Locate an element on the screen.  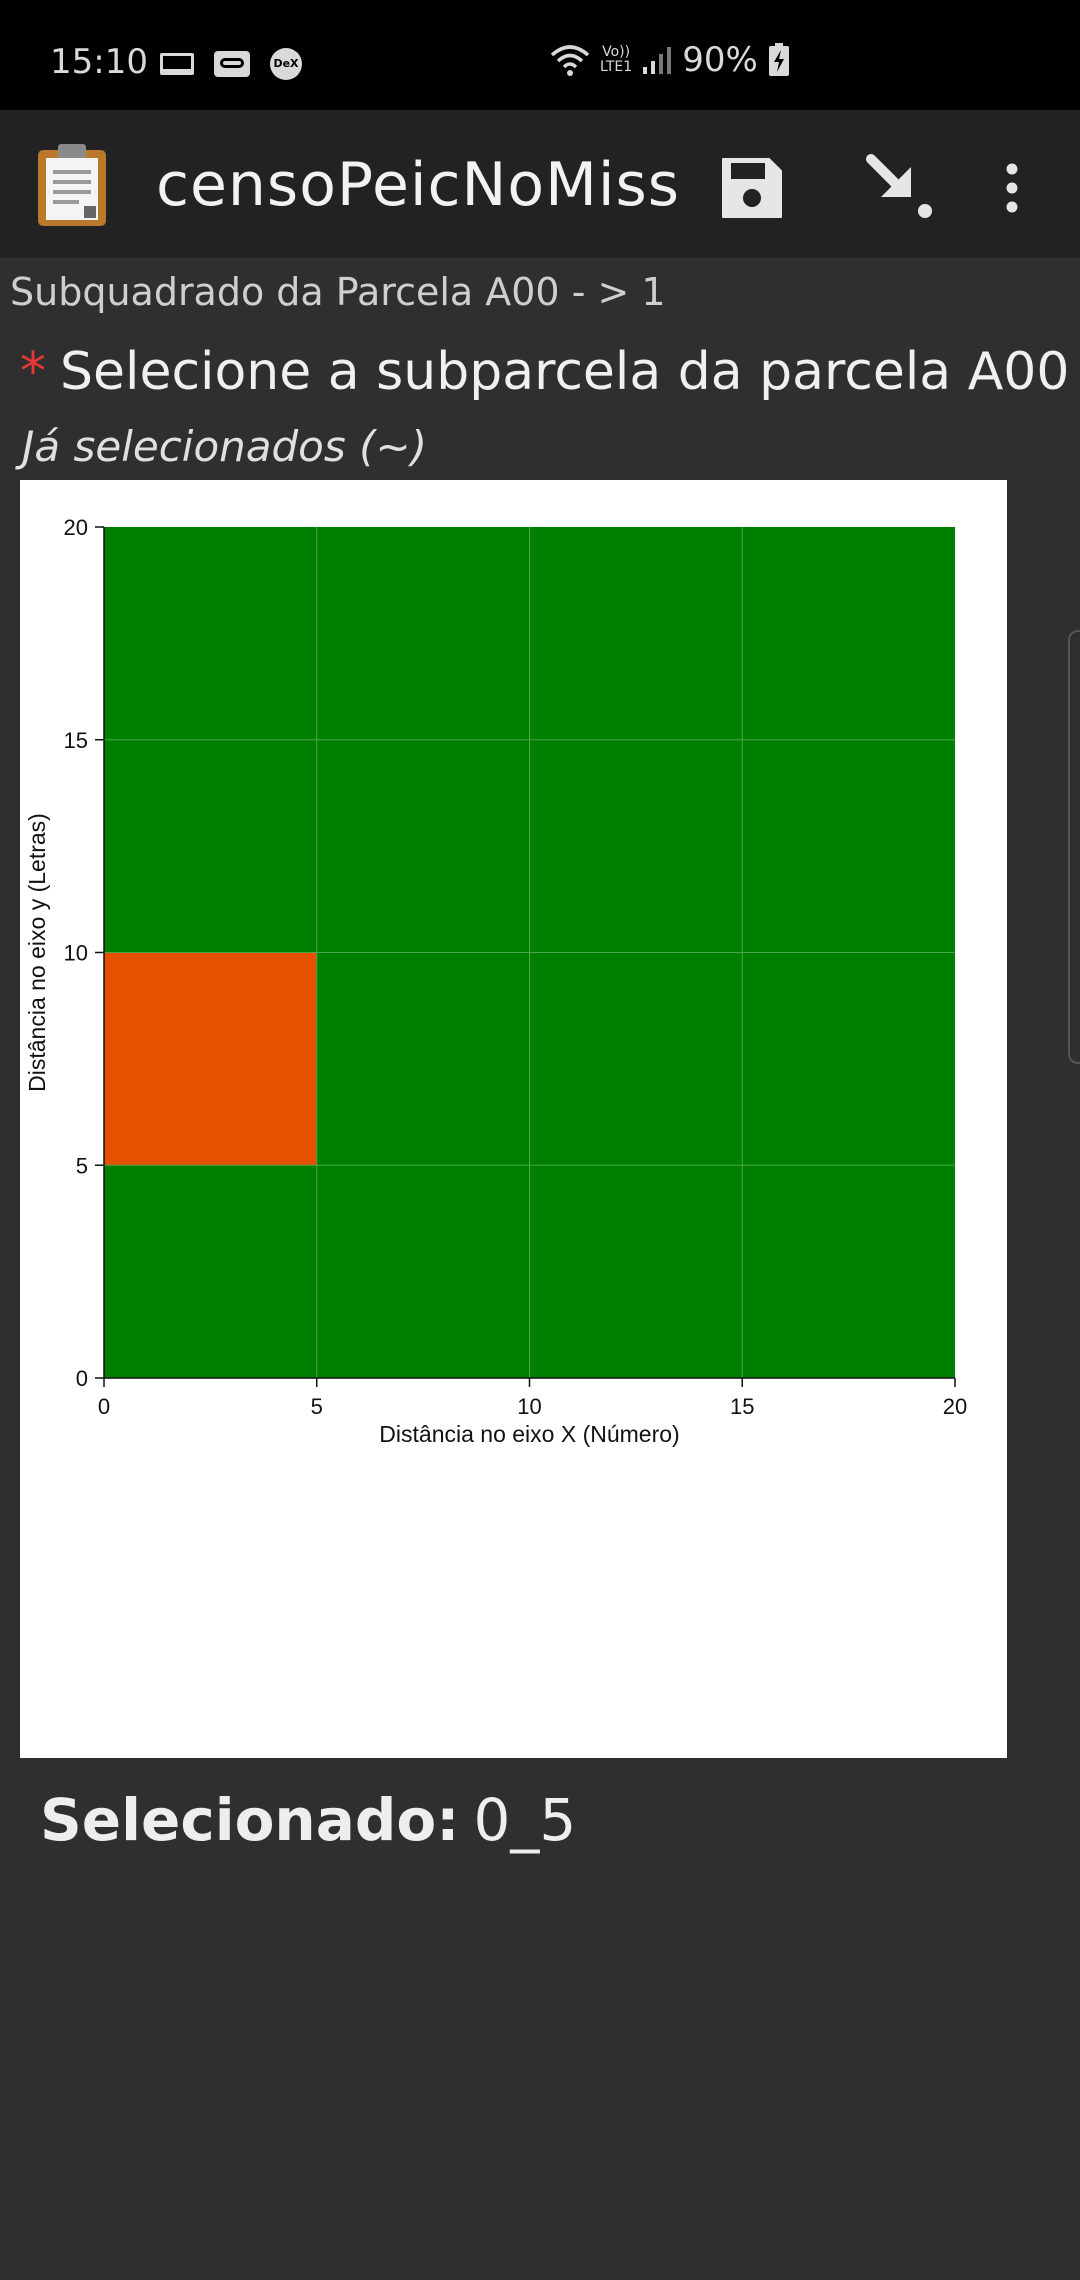
x-tick-label: 10 is located at coordinates (529, 1406).